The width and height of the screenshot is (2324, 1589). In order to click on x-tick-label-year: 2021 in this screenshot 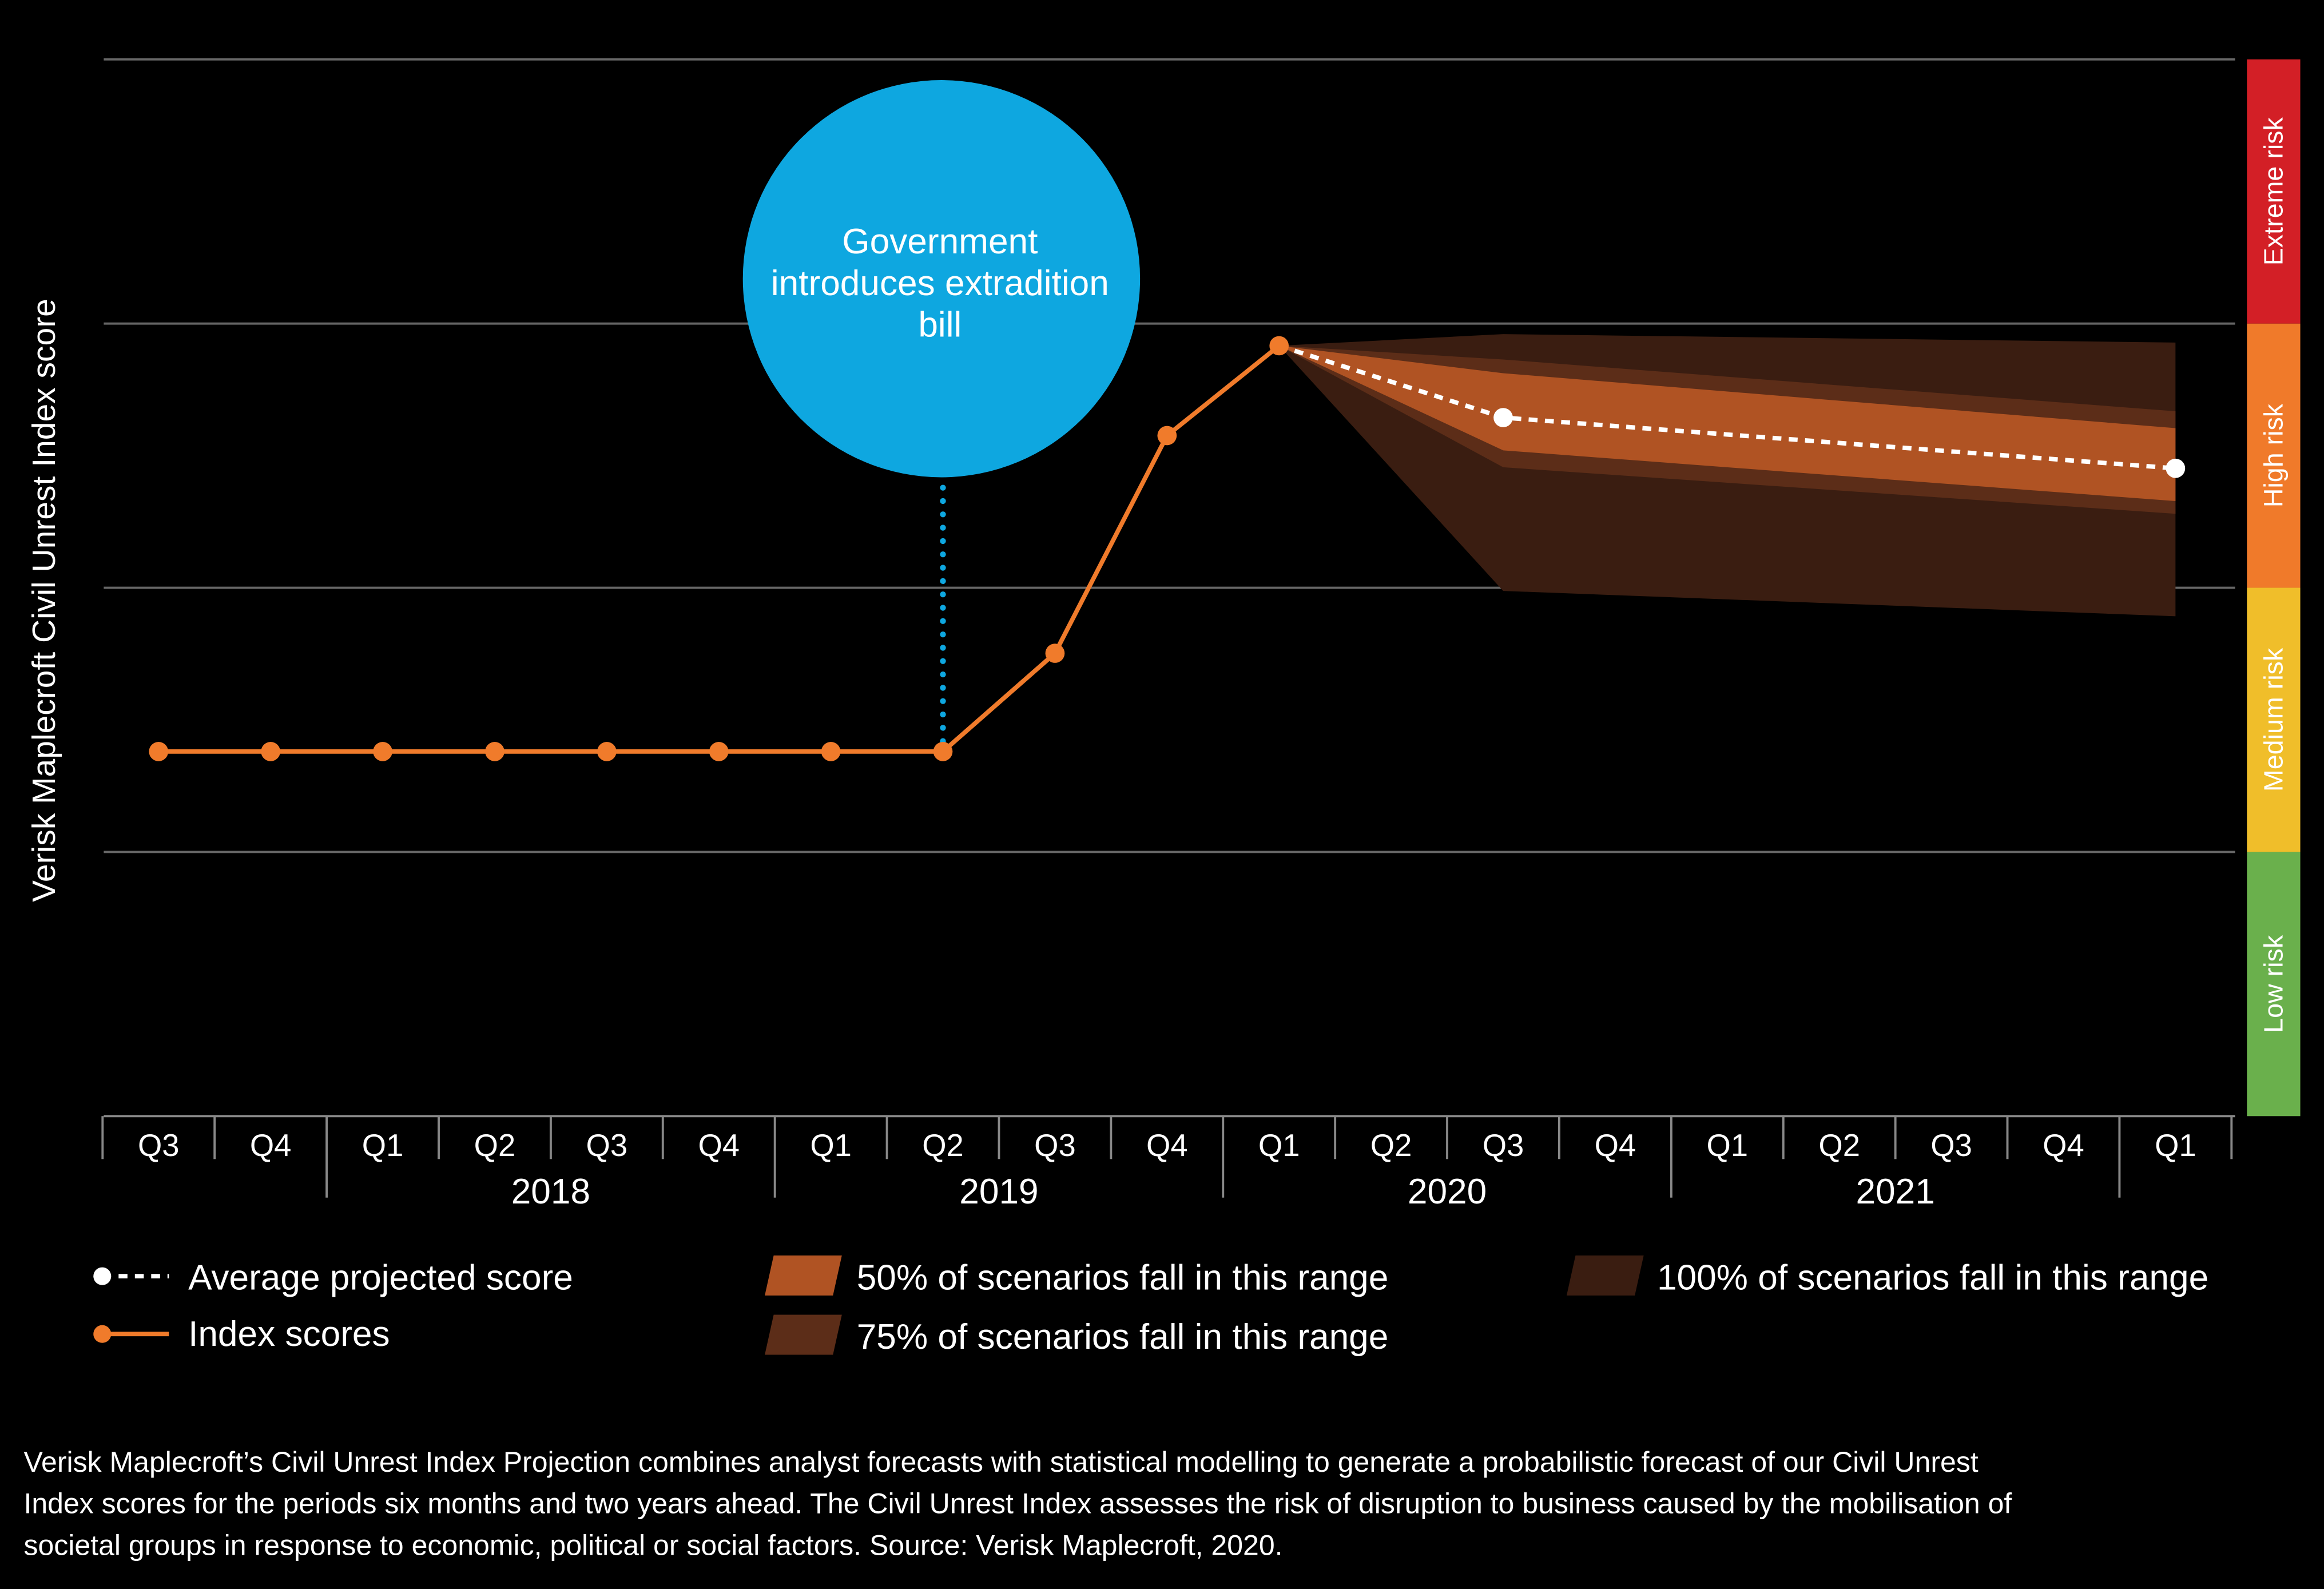, I will do `click(1895, 1191)`.